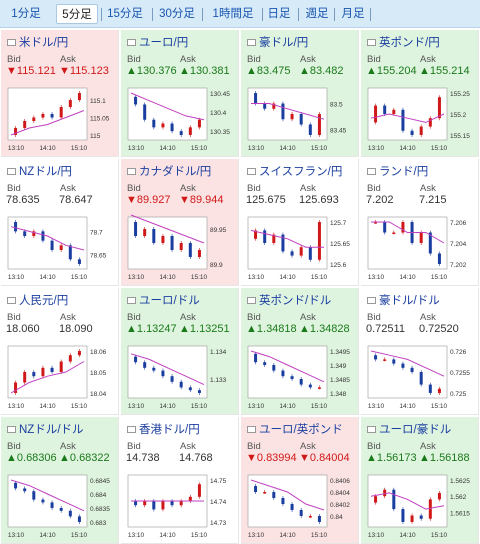 The width and height of the screenshot is (480, 544). What do you see at coordinates (353, 14) in the screenshot?
I see `tab-timeframe-7: 月足` at bounding box center [353, 14].